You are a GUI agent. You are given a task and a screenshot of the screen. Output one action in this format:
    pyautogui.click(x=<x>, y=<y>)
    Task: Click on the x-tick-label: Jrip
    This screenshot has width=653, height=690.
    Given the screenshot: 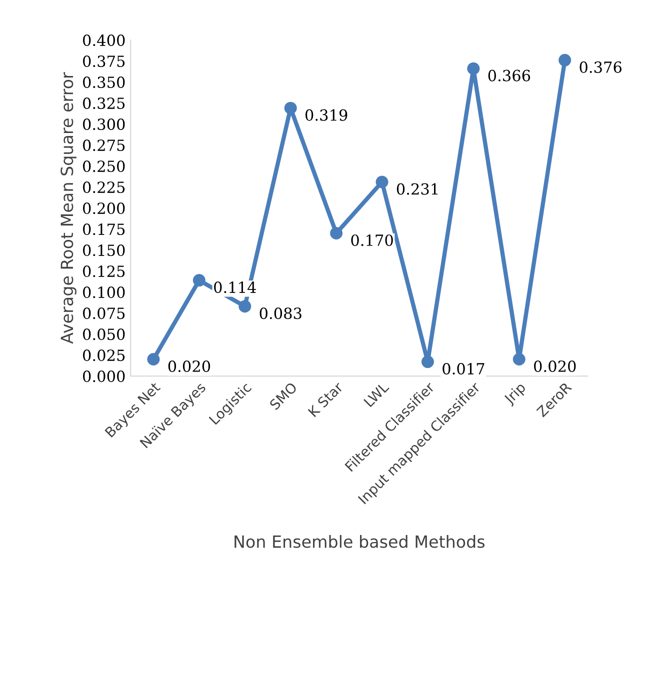 What is the action you would take?
    pyautogui.click(x=515, y=394)
    